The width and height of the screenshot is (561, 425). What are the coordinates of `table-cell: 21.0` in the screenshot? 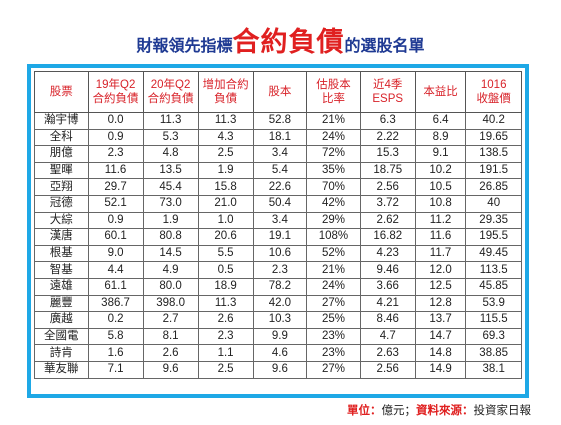 It's located at (225, 203).